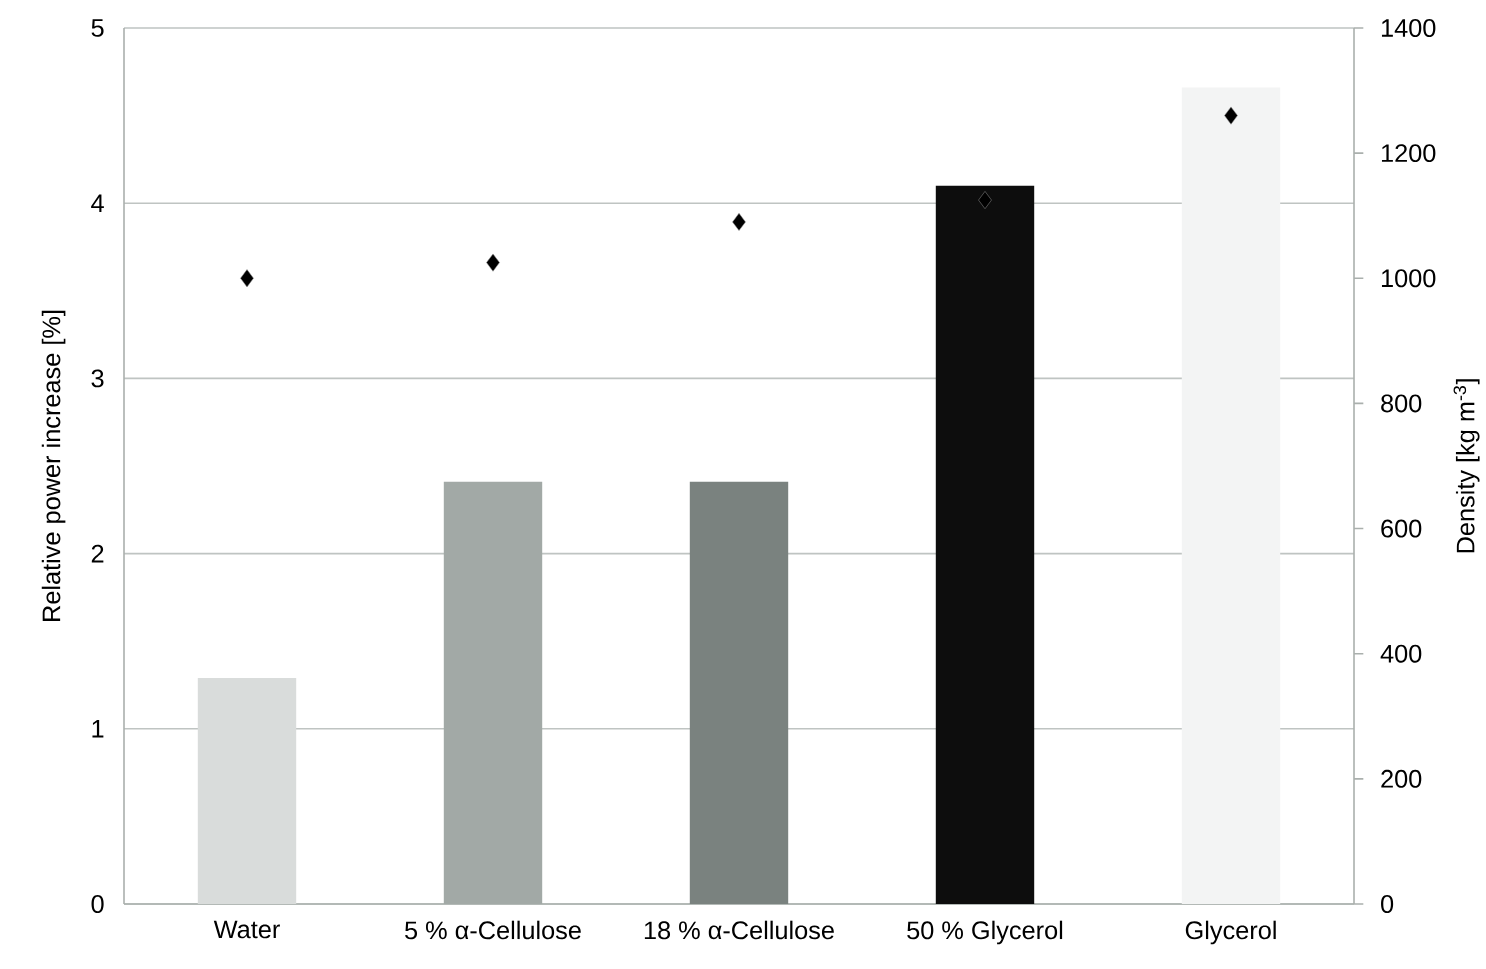  I want to click on x-tick-label: Water, so click(246, 929).